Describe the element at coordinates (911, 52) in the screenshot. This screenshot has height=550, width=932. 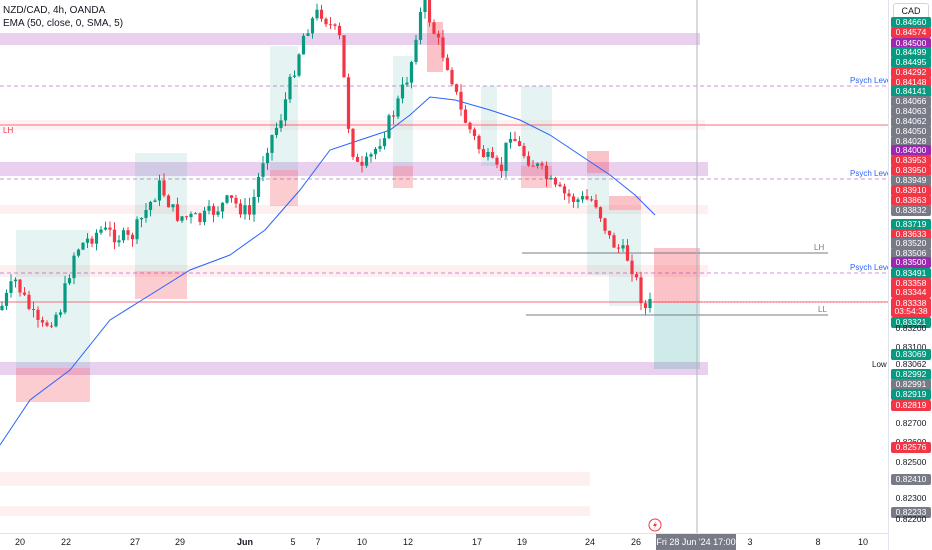
I see `price-marker-label: 0.84499` at that location.